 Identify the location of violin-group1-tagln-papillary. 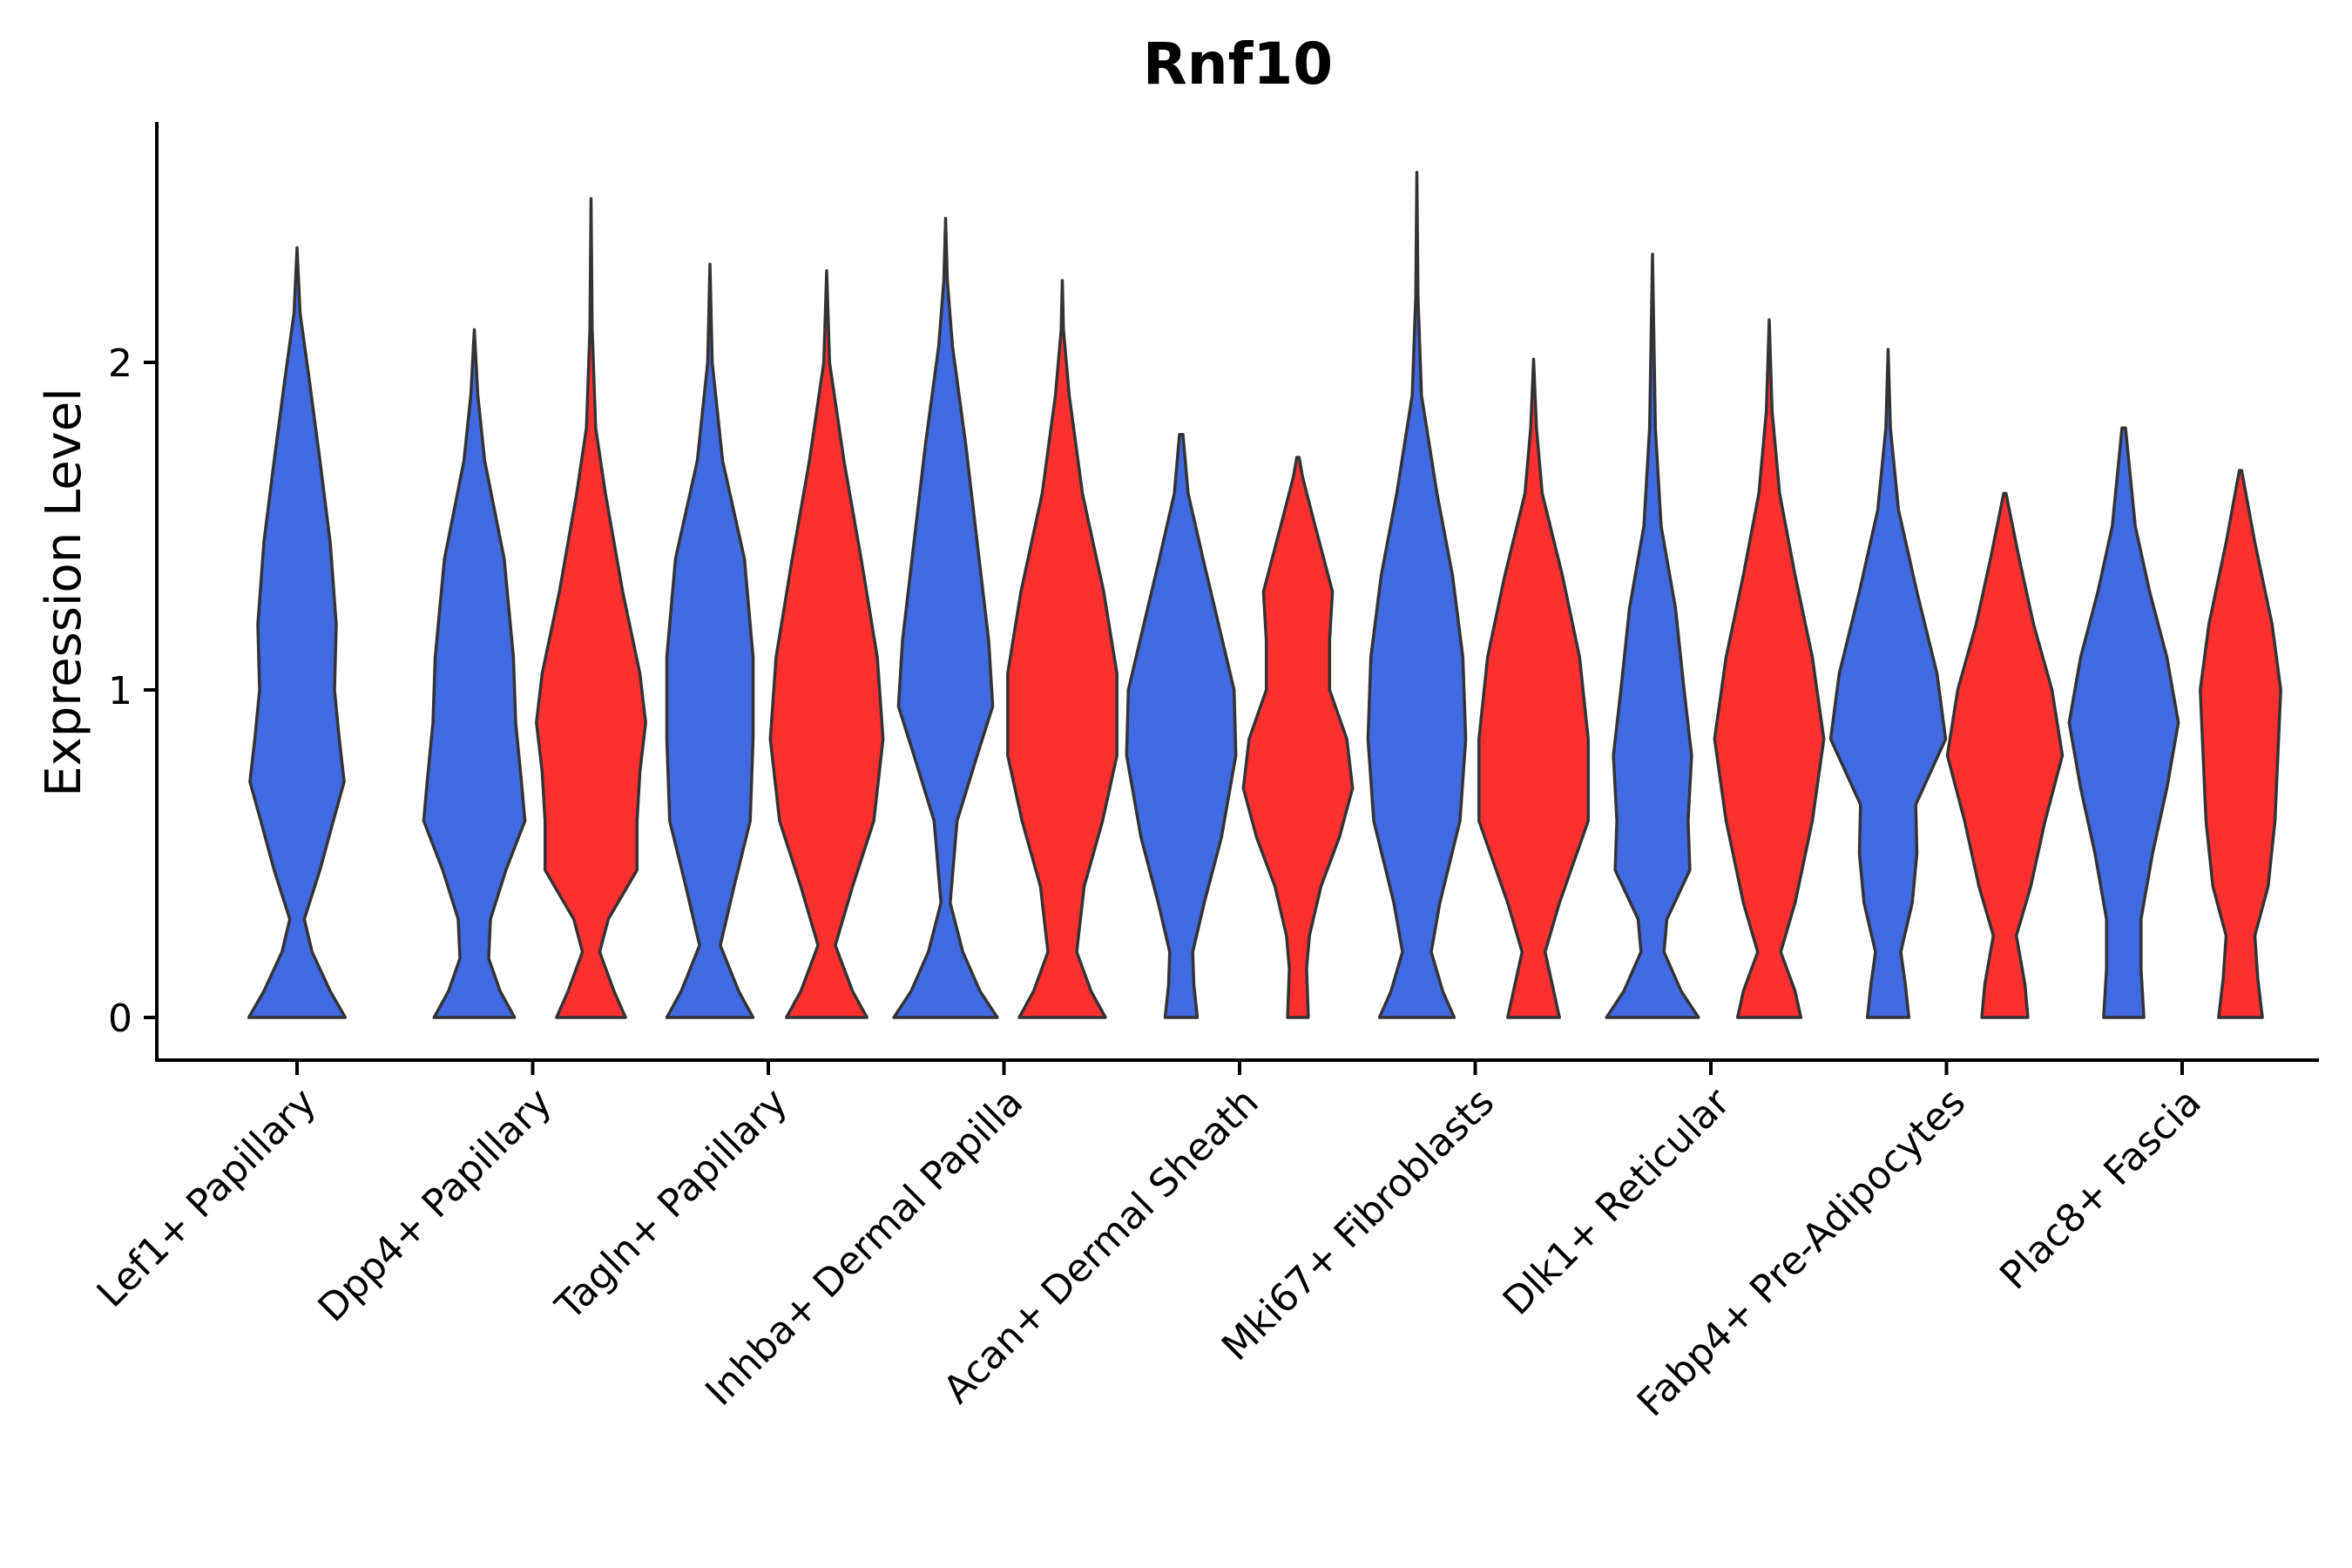
(710, 640).